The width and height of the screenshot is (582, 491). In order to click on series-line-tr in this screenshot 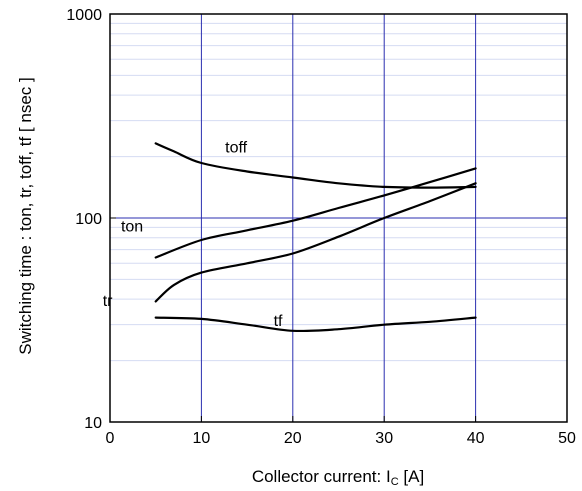, I will do `click(315, 242)`.